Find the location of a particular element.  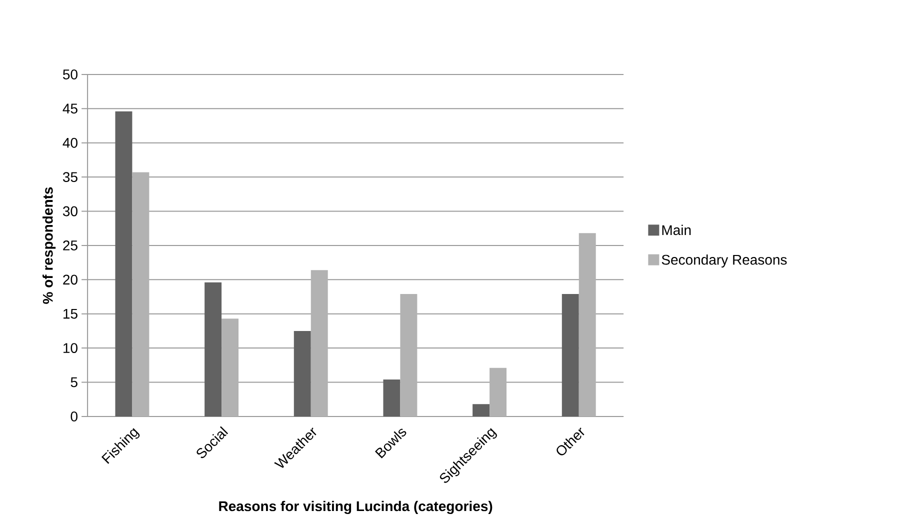

y-tick-label: 15 is located at coordinates (71, 313).